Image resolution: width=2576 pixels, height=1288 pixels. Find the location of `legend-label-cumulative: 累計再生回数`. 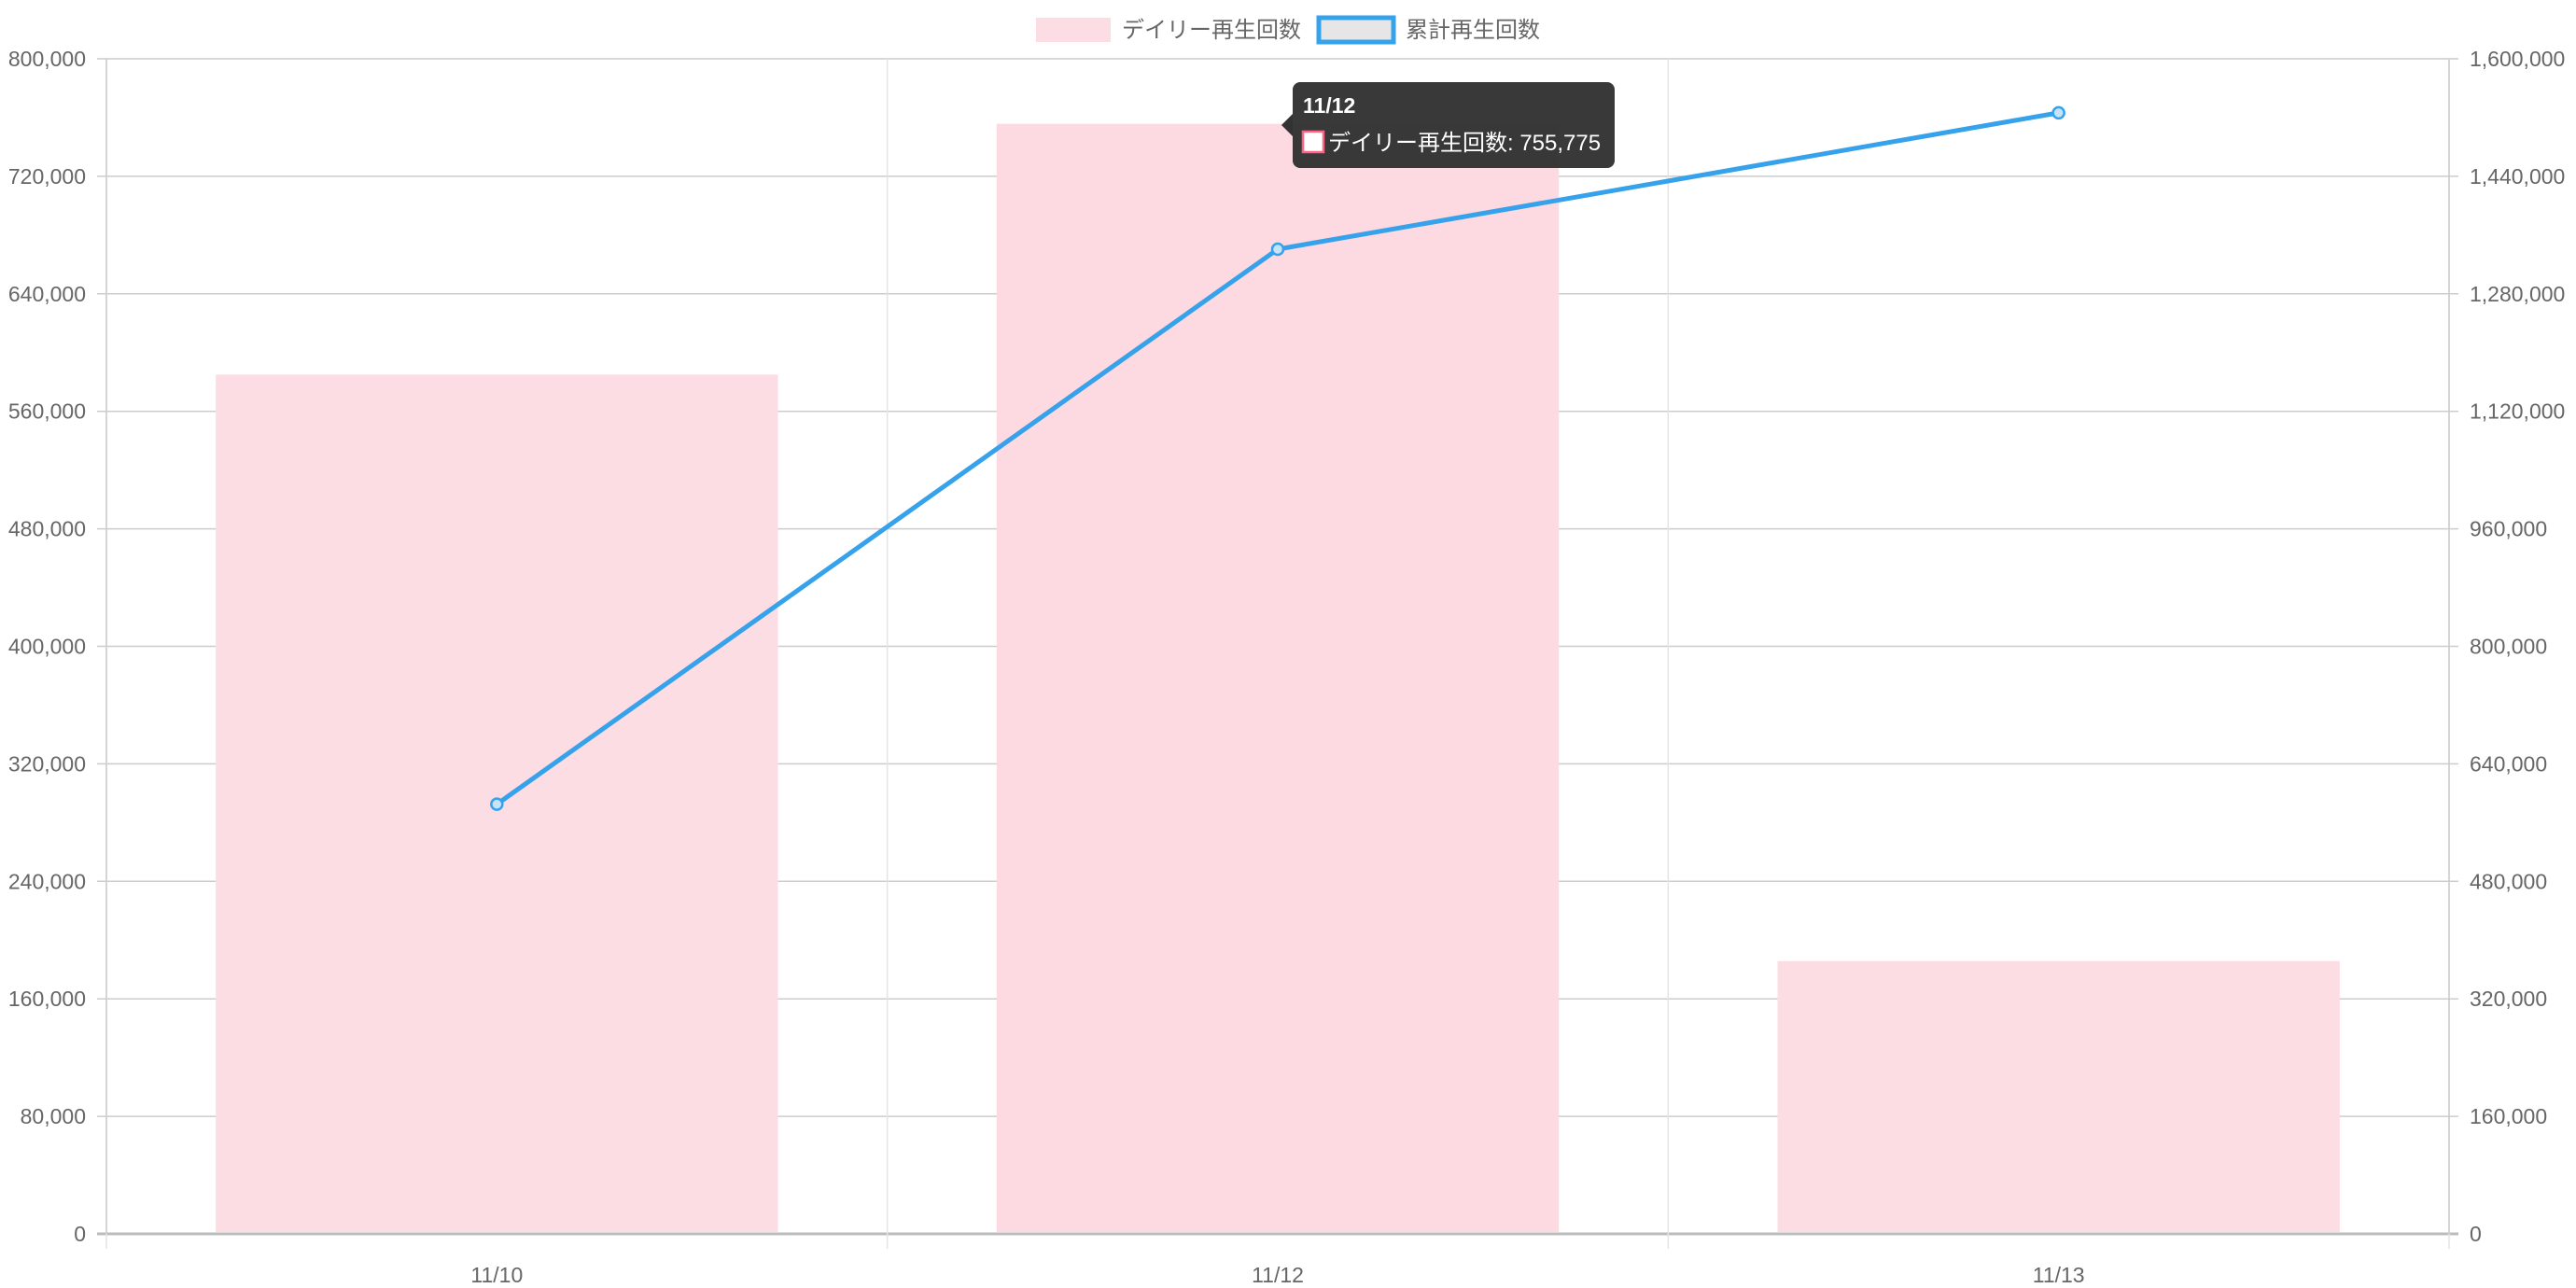

legend-label-cumulative: 累計再生回数 is located at coordinates (1473, 30).